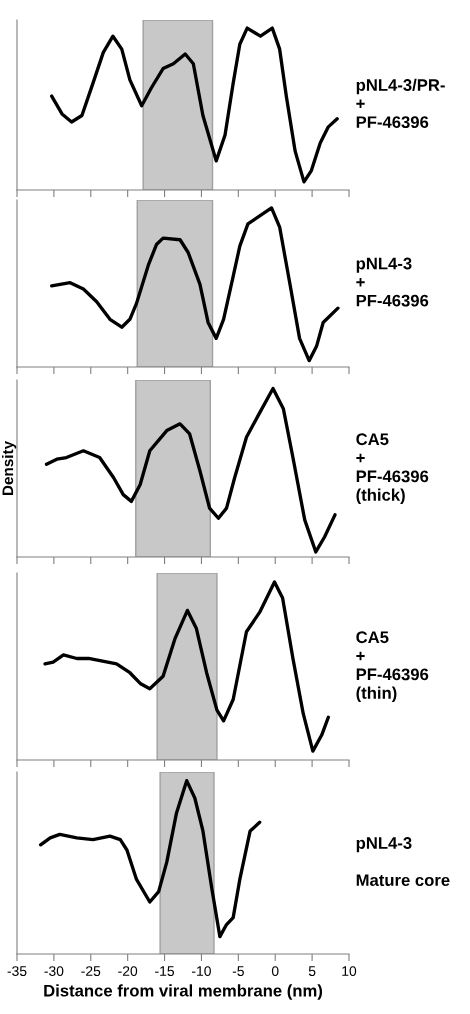 Image resolution: width=470 pixels, height=1014 pixels. I want to click on x-tick-label: -35, so click(17, 971).